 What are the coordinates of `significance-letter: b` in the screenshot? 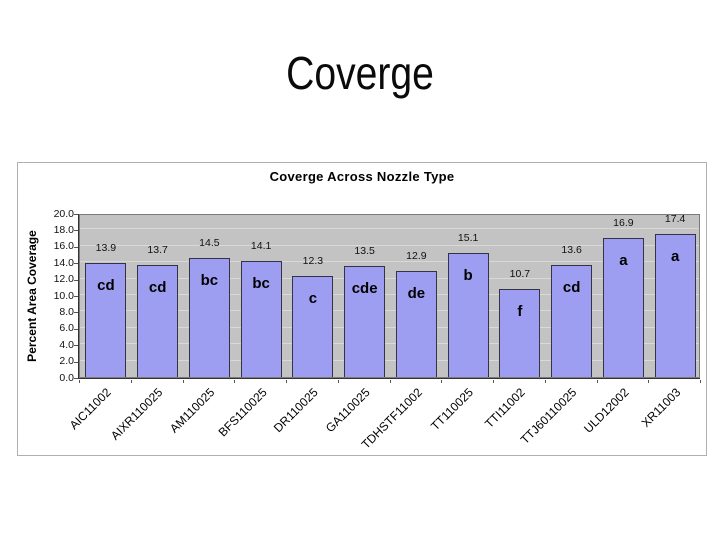 It's located at (468, 276).